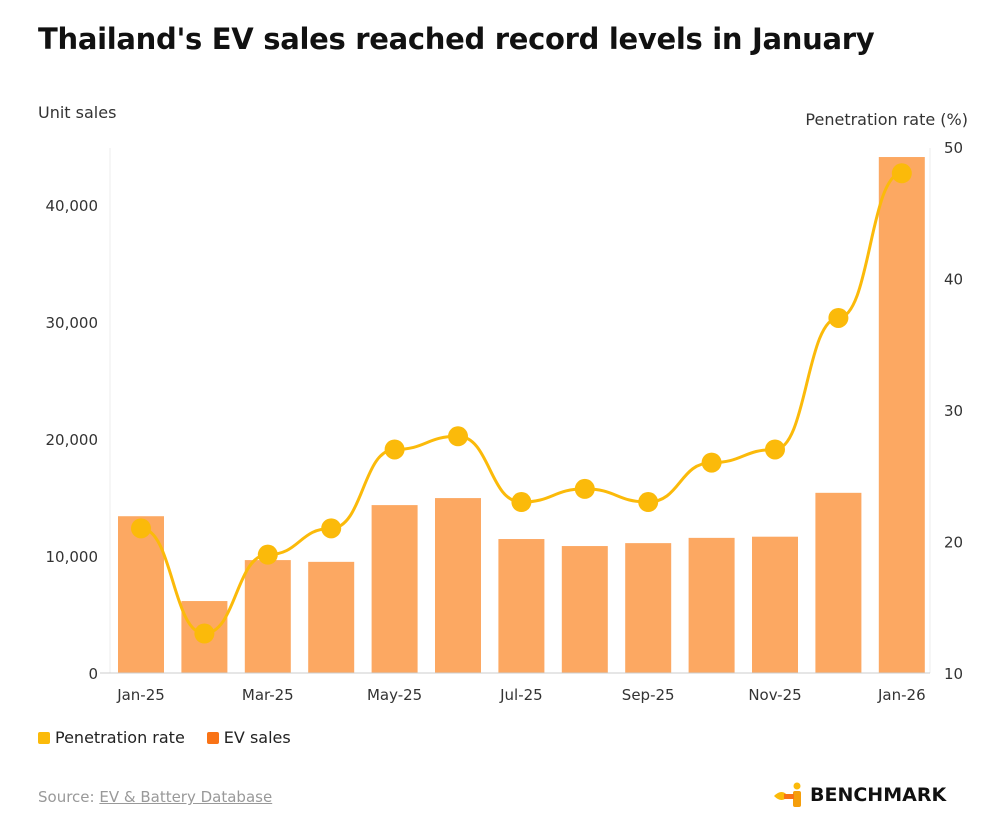  I want to click on source-note: Source: EV & Battery Database, so click(155, 797).